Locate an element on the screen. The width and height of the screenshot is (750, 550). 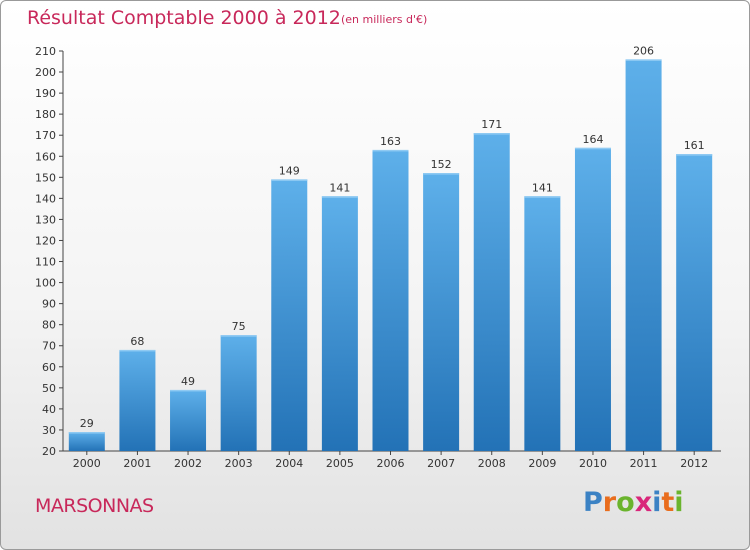
y-tick-label: 40 is located at coordinates (49, 409).